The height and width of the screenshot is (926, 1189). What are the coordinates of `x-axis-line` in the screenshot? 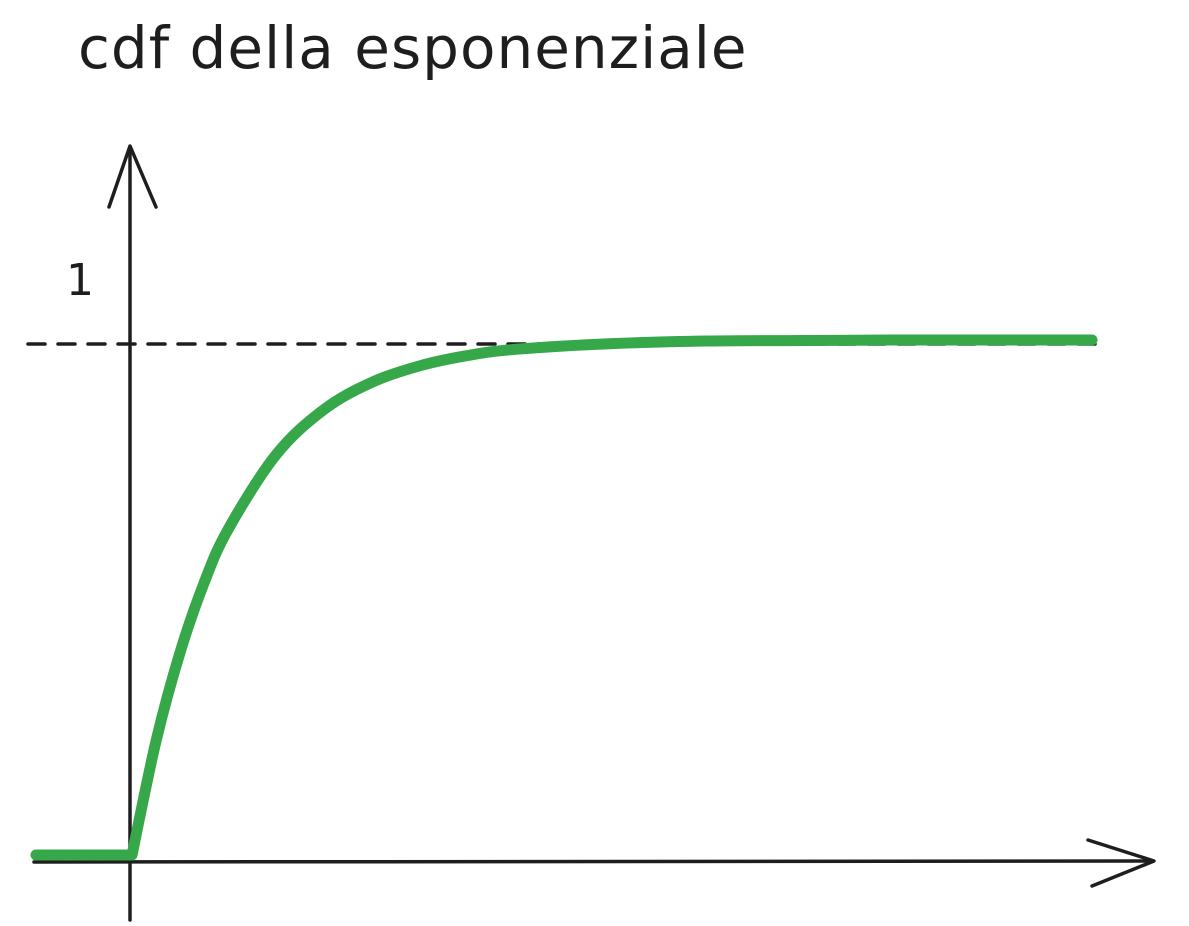 It's located at (592, 861).